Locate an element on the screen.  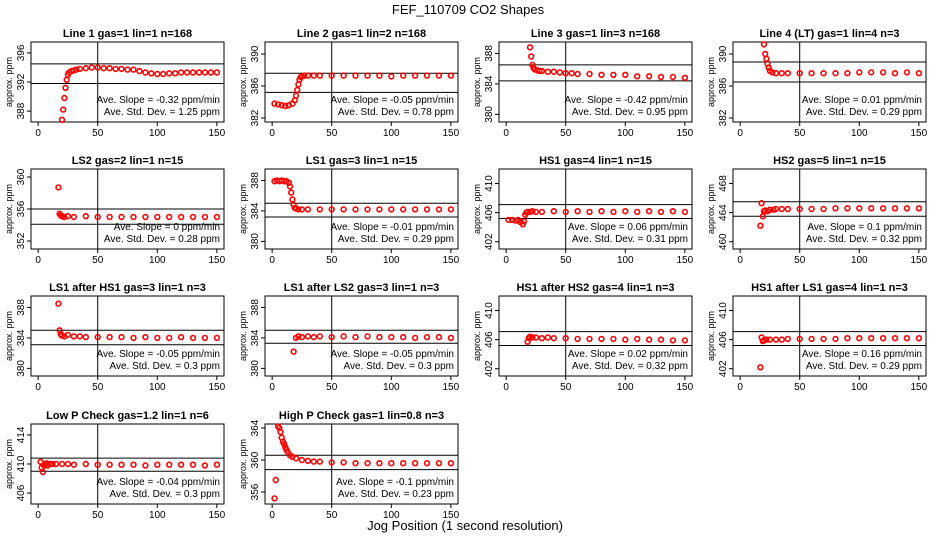
panel-title: HS2 gas=5 lin=1 n=15 is located at coordinates (829, 161).